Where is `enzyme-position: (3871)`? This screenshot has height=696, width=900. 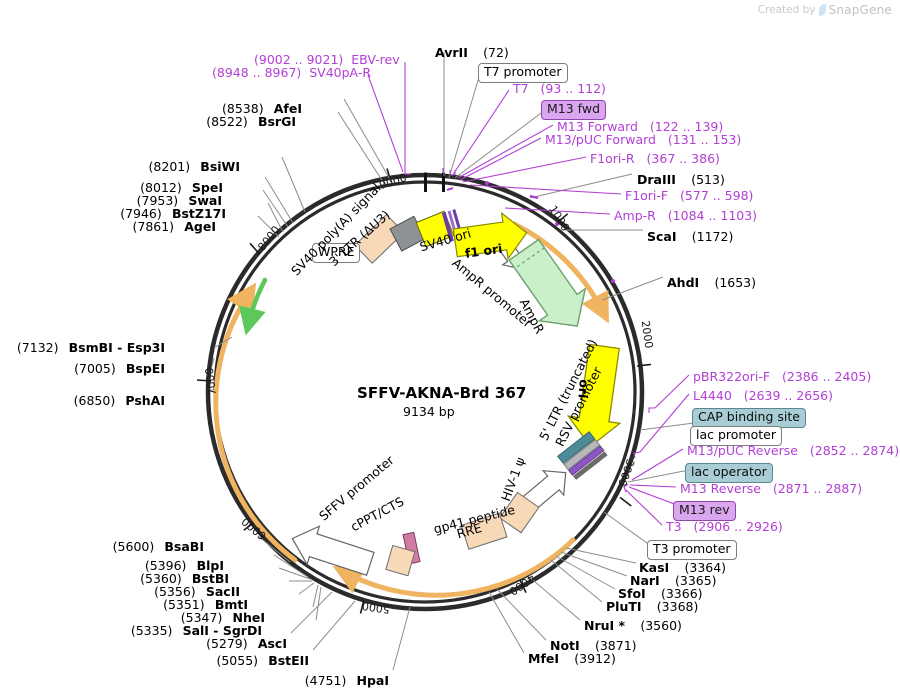
enzyme-position: (3871) is located at coordinates (615, 645).